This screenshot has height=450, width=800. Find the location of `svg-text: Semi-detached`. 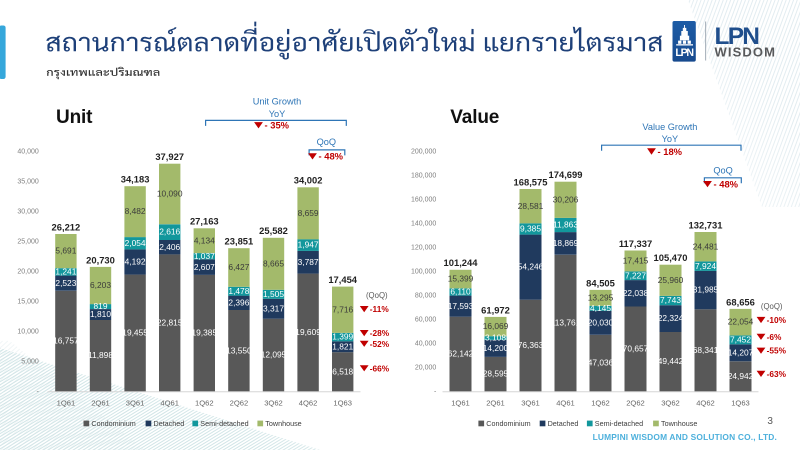

svg-text: Semi-detached is located at coordinates (224, 423).